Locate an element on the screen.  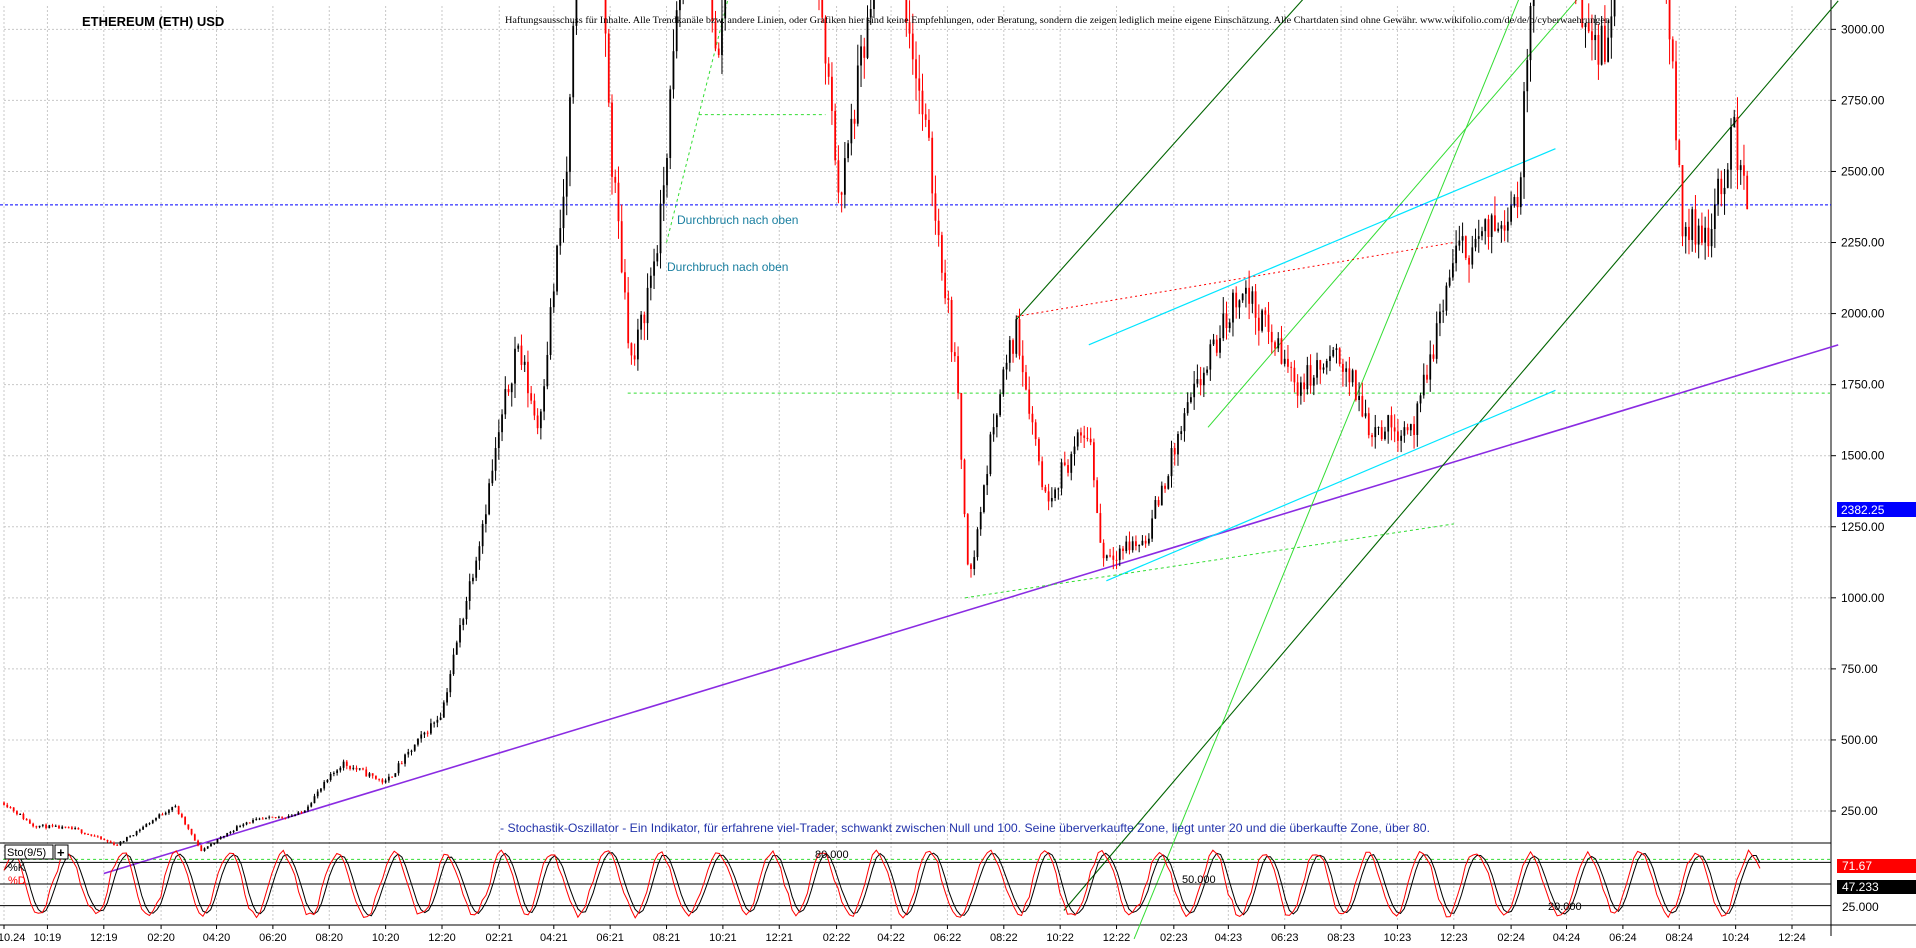
resistance-ray is located at coordinates (1235, 279).